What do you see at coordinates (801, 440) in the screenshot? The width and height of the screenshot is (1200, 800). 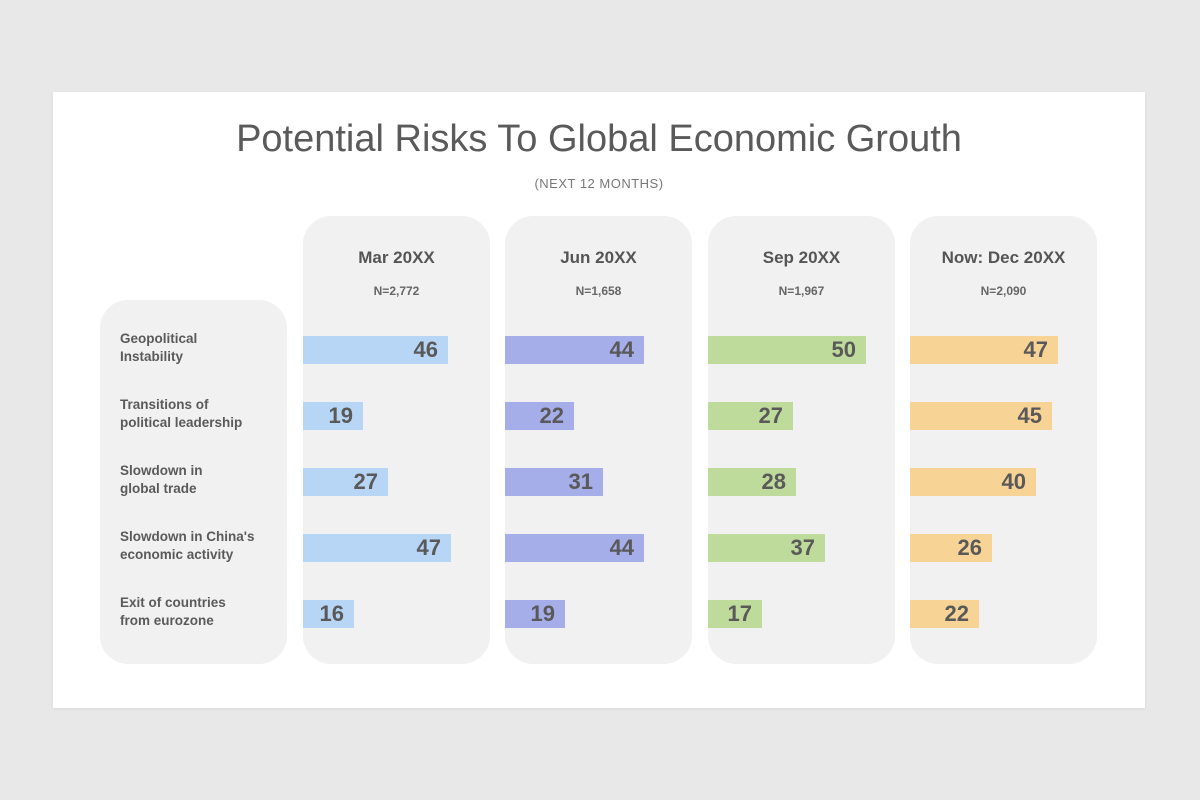 I see `series-column: Sep 20XX N=1,967 50 27 28 37 17` at bounding box center [801, 440].